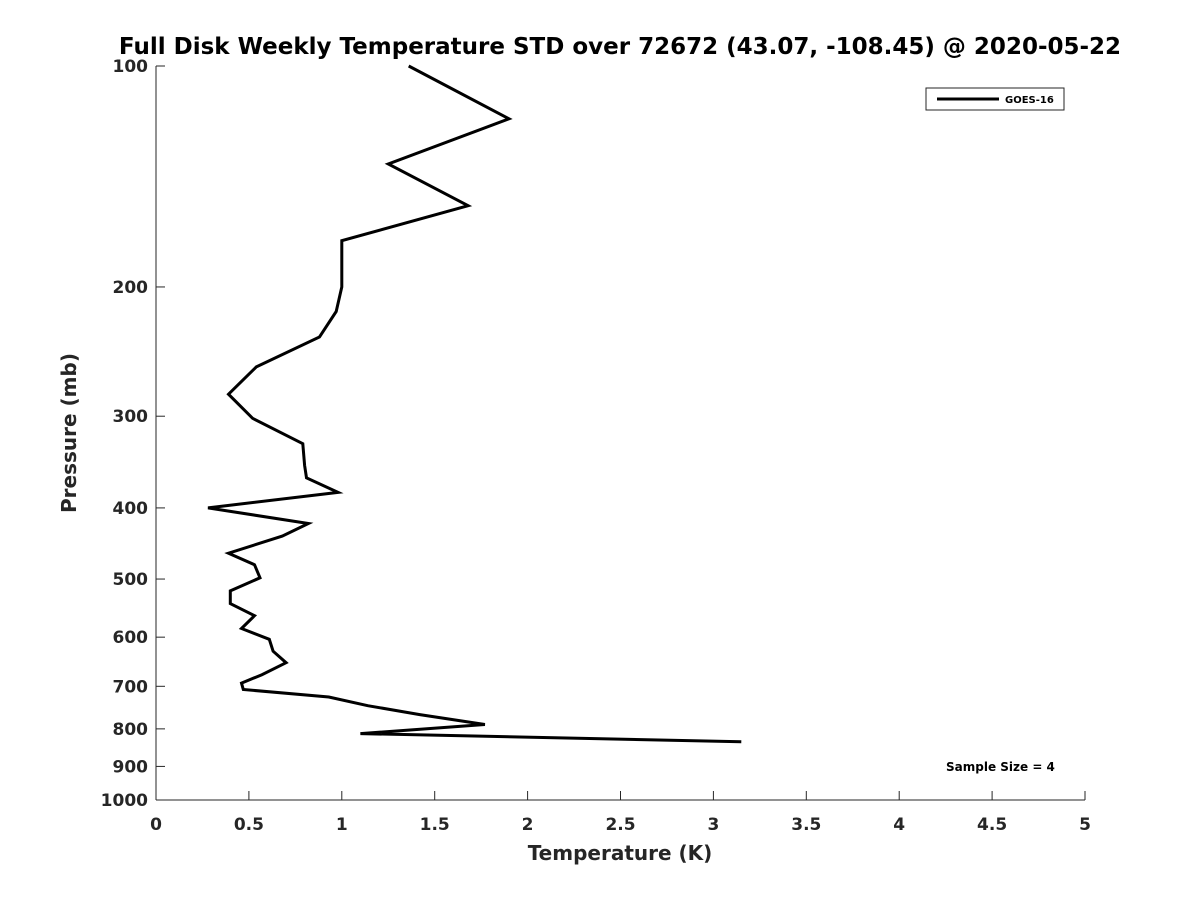 Image resolution: width=1200 pixels, height=900 pixels. Describe the element at coordinates (995, 99) in the screenshot. I see `legend: GOES-16` at that location.